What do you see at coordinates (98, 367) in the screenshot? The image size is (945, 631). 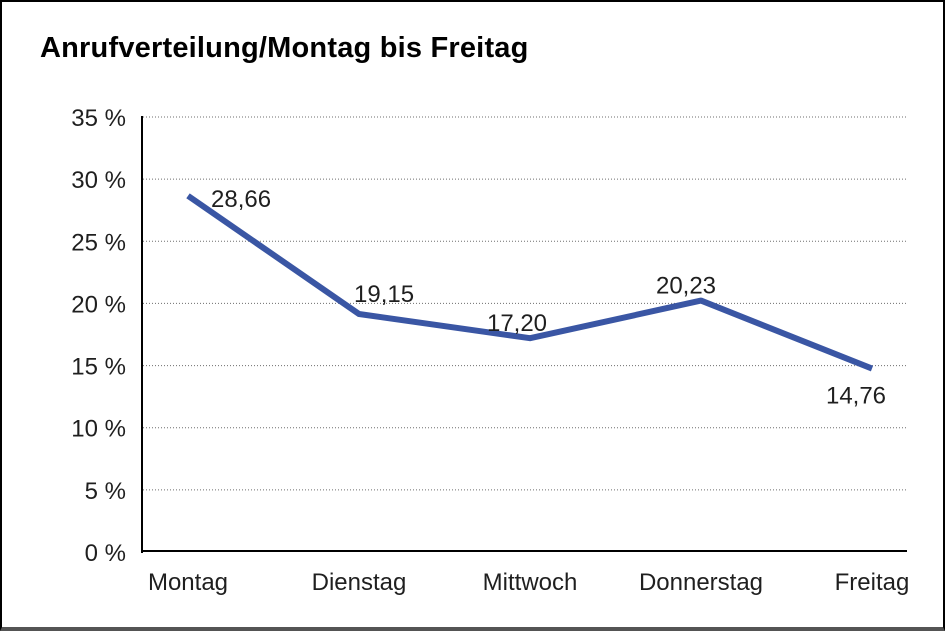 I see `y-axis-tick-label: 15 %` at bounding box center [98, 367].